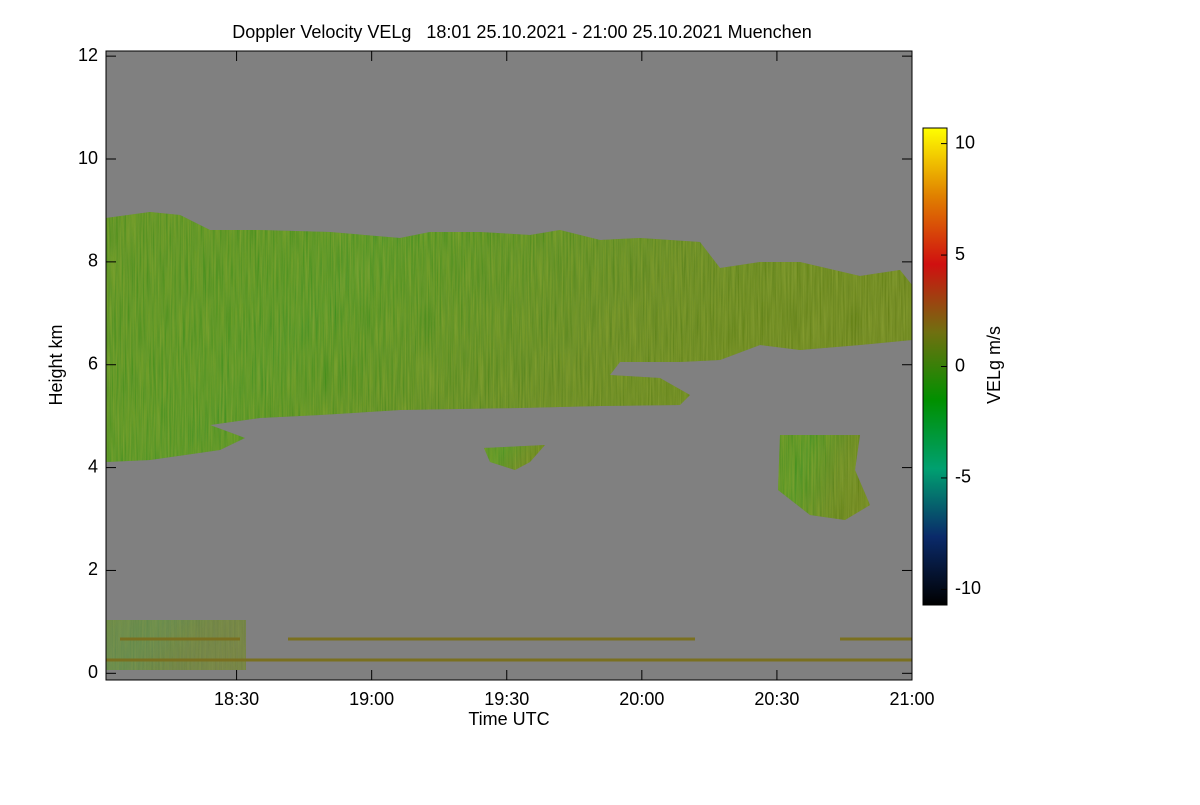 The width and height of the screenshot is (1200, 805). Describe the element at coordinates (509, 649) in the screenshot. I see `ground-layers` at that location.